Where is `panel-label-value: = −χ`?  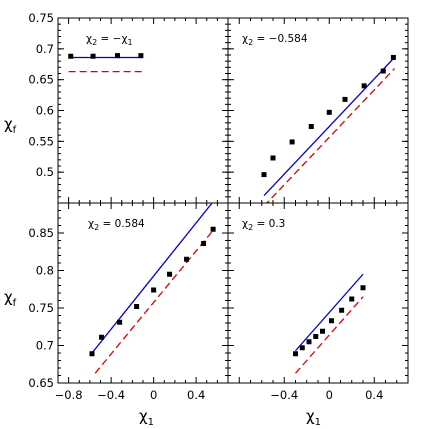 panel-label-value: = −χ is located at coordinates (112, 39).